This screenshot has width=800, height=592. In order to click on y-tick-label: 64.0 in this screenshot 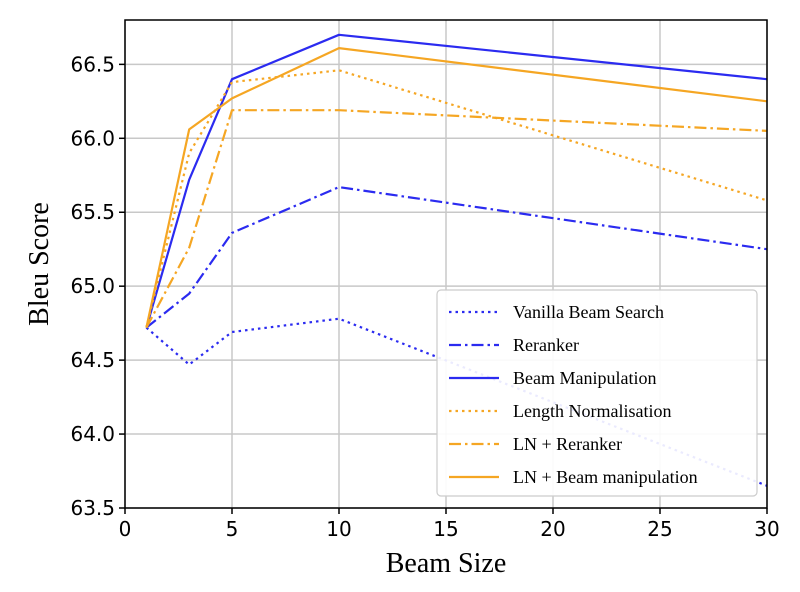, I will do `click(92, 434)`.